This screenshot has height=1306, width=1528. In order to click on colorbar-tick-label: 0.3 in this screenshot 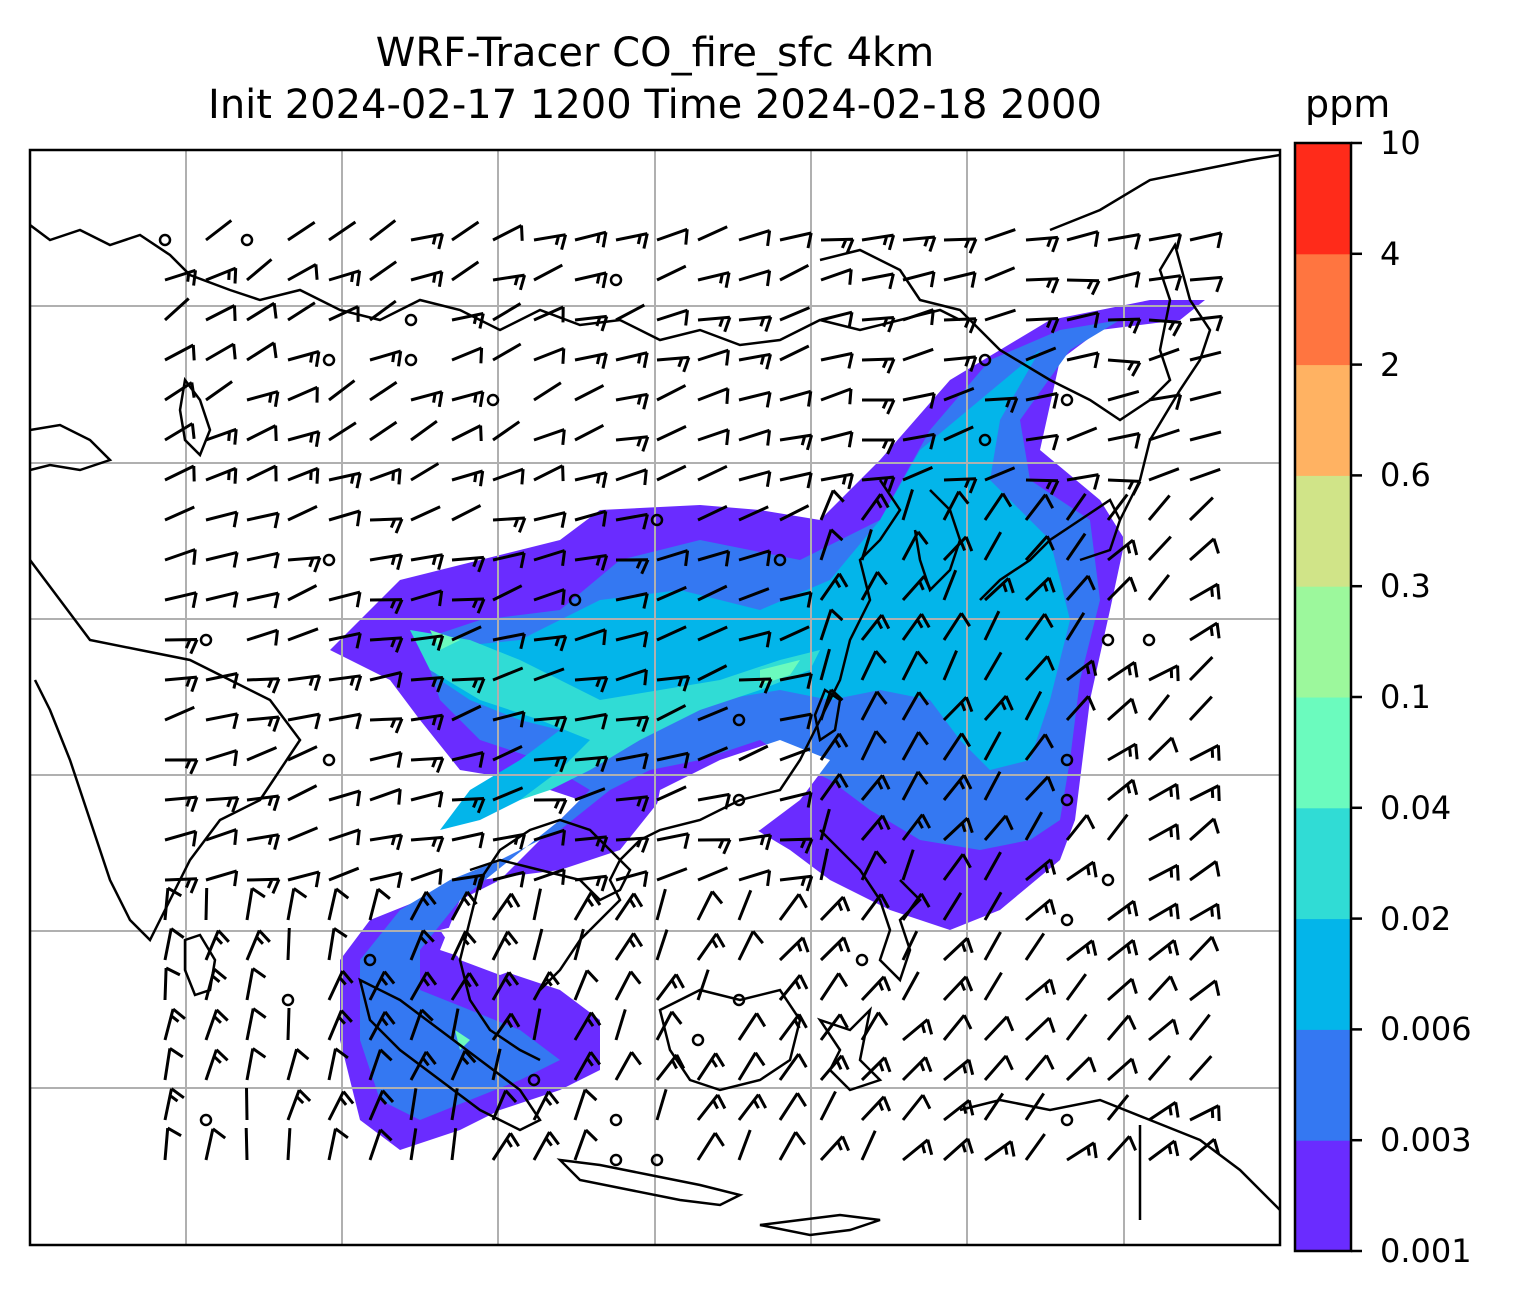, I will do `click(1405, 586)`.